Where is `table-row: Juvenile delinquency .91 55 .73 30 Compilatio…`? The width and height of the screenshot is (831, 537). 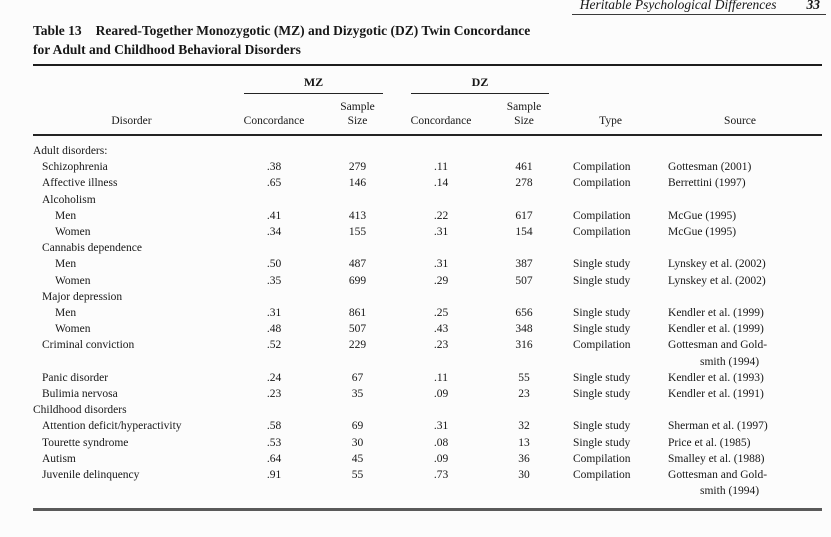 table-row: Juvenile delinquency .91 55 .73 30 Compilatio… is located at coordinates (427, 488).